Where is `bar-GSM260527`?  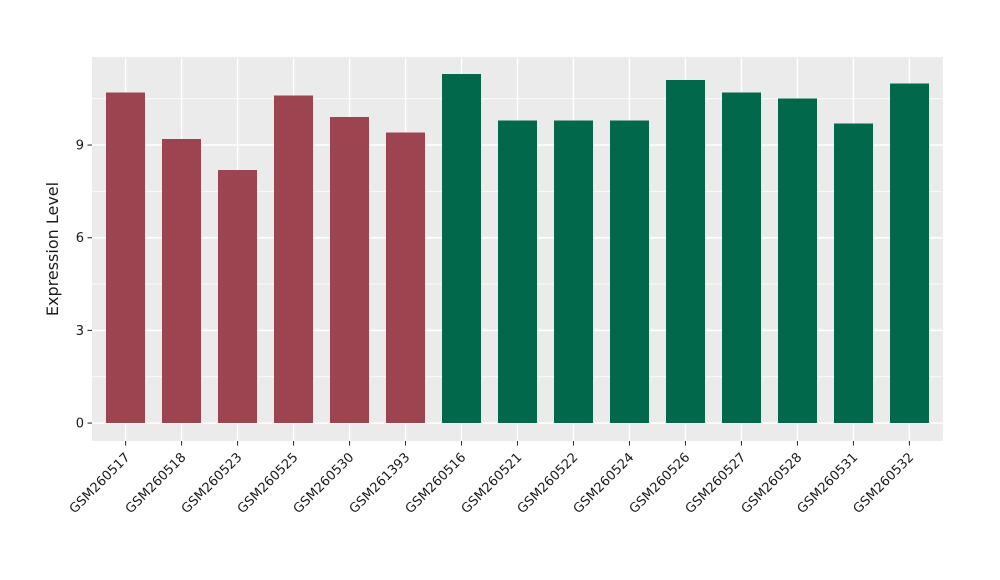 bar-GSM260527 is located at coordinates (741, 258).